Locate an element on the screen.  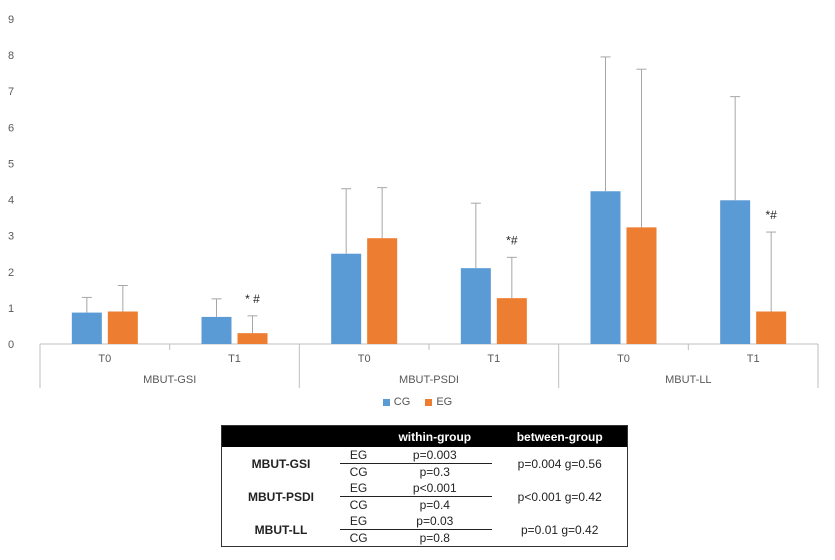
table-row: CG p=0.4 is located at coordinates (425, 505).